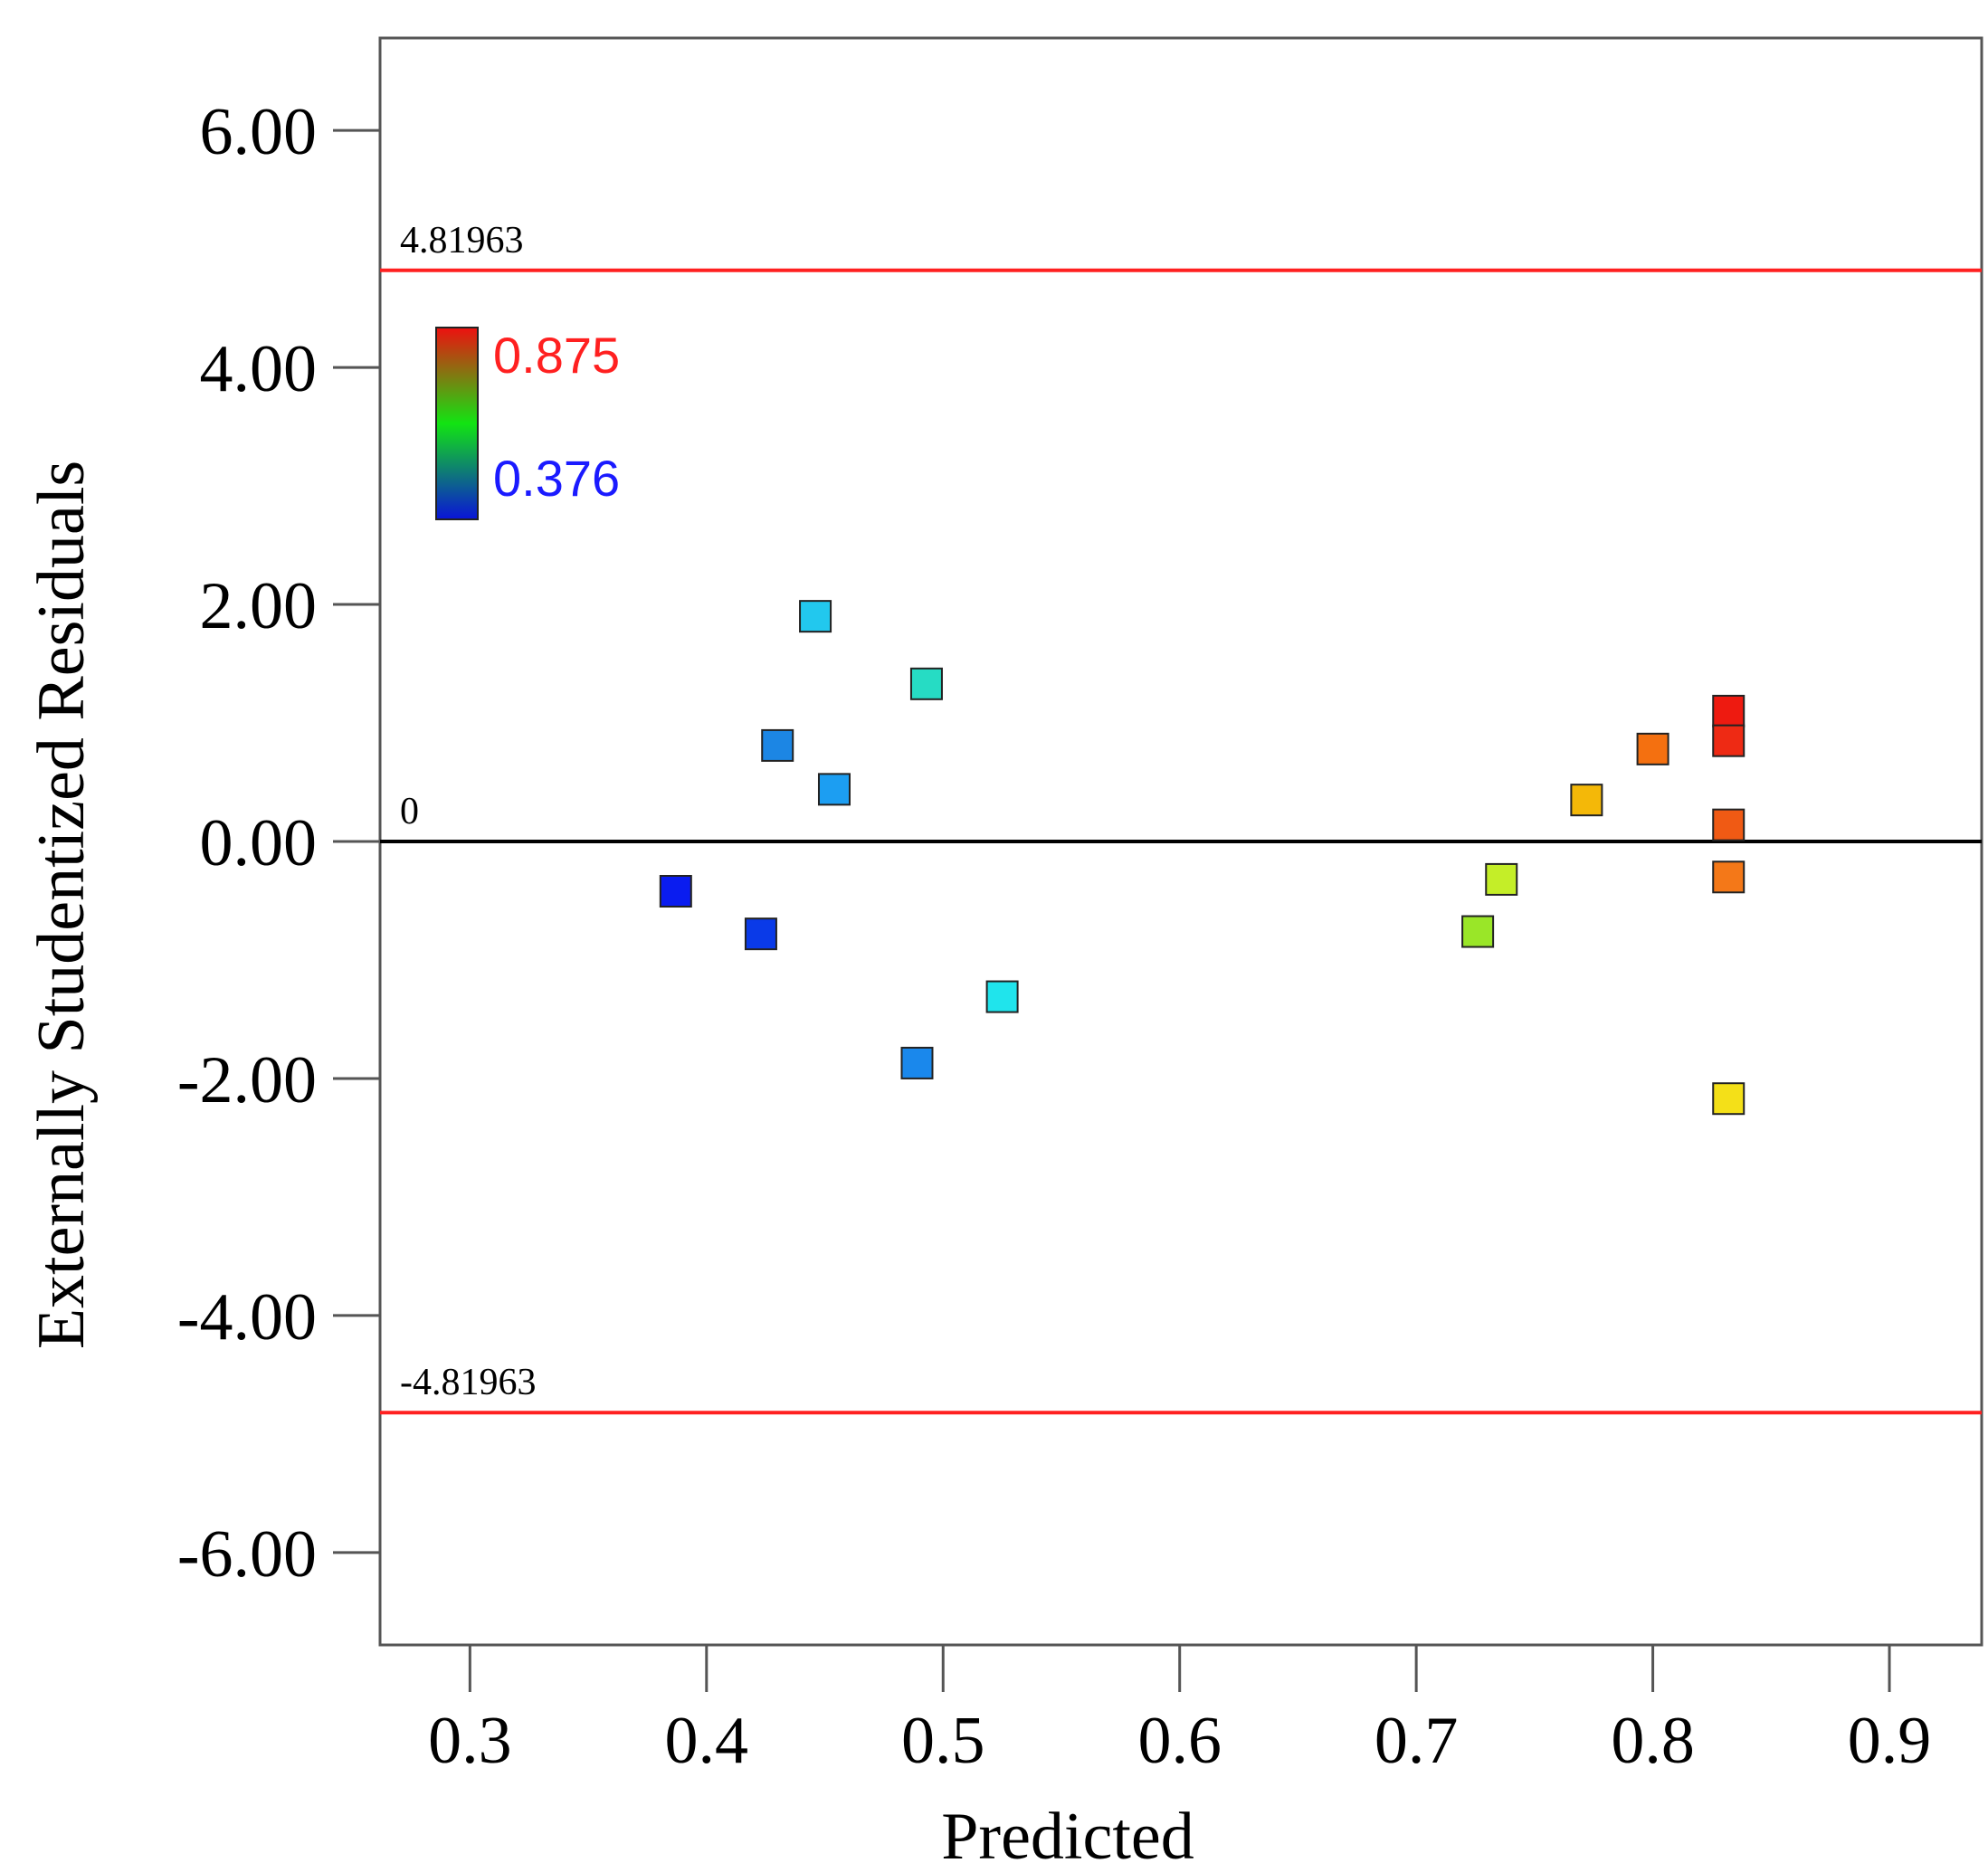 This screenshot has width=1988, height=1863. Describe the element at coordinates (556, 478) in the screenshot. I see `color-legend-min-label: 0.376` at that location.